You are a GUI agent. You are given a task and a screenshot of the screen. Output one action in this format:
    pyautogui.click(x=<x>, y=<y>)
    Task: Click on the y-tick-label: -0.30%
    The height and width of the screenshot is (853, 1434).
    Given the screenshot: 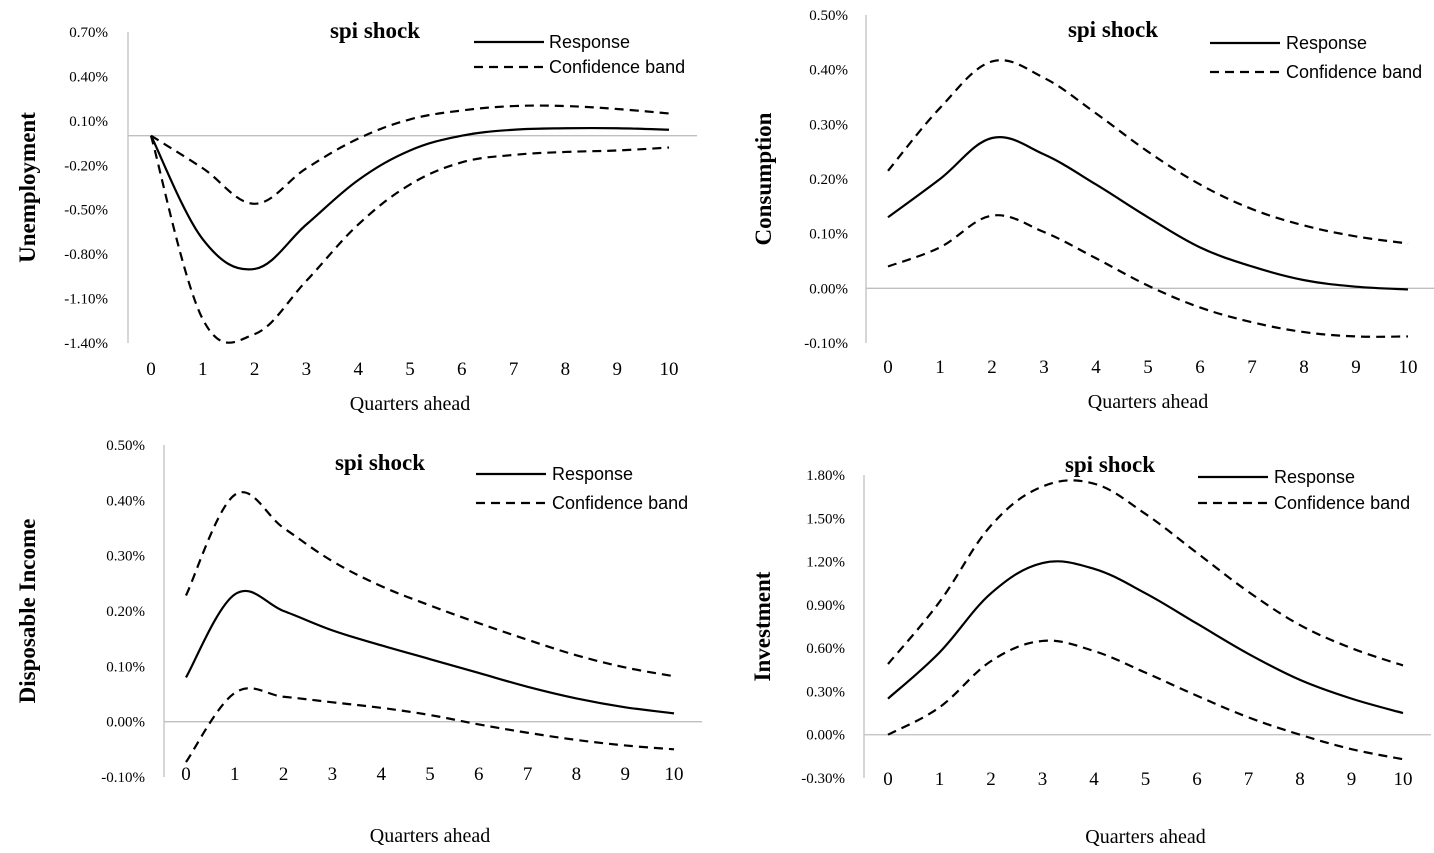 What is the action you would take?
    pyautogui.click(x=823, y=779)
    